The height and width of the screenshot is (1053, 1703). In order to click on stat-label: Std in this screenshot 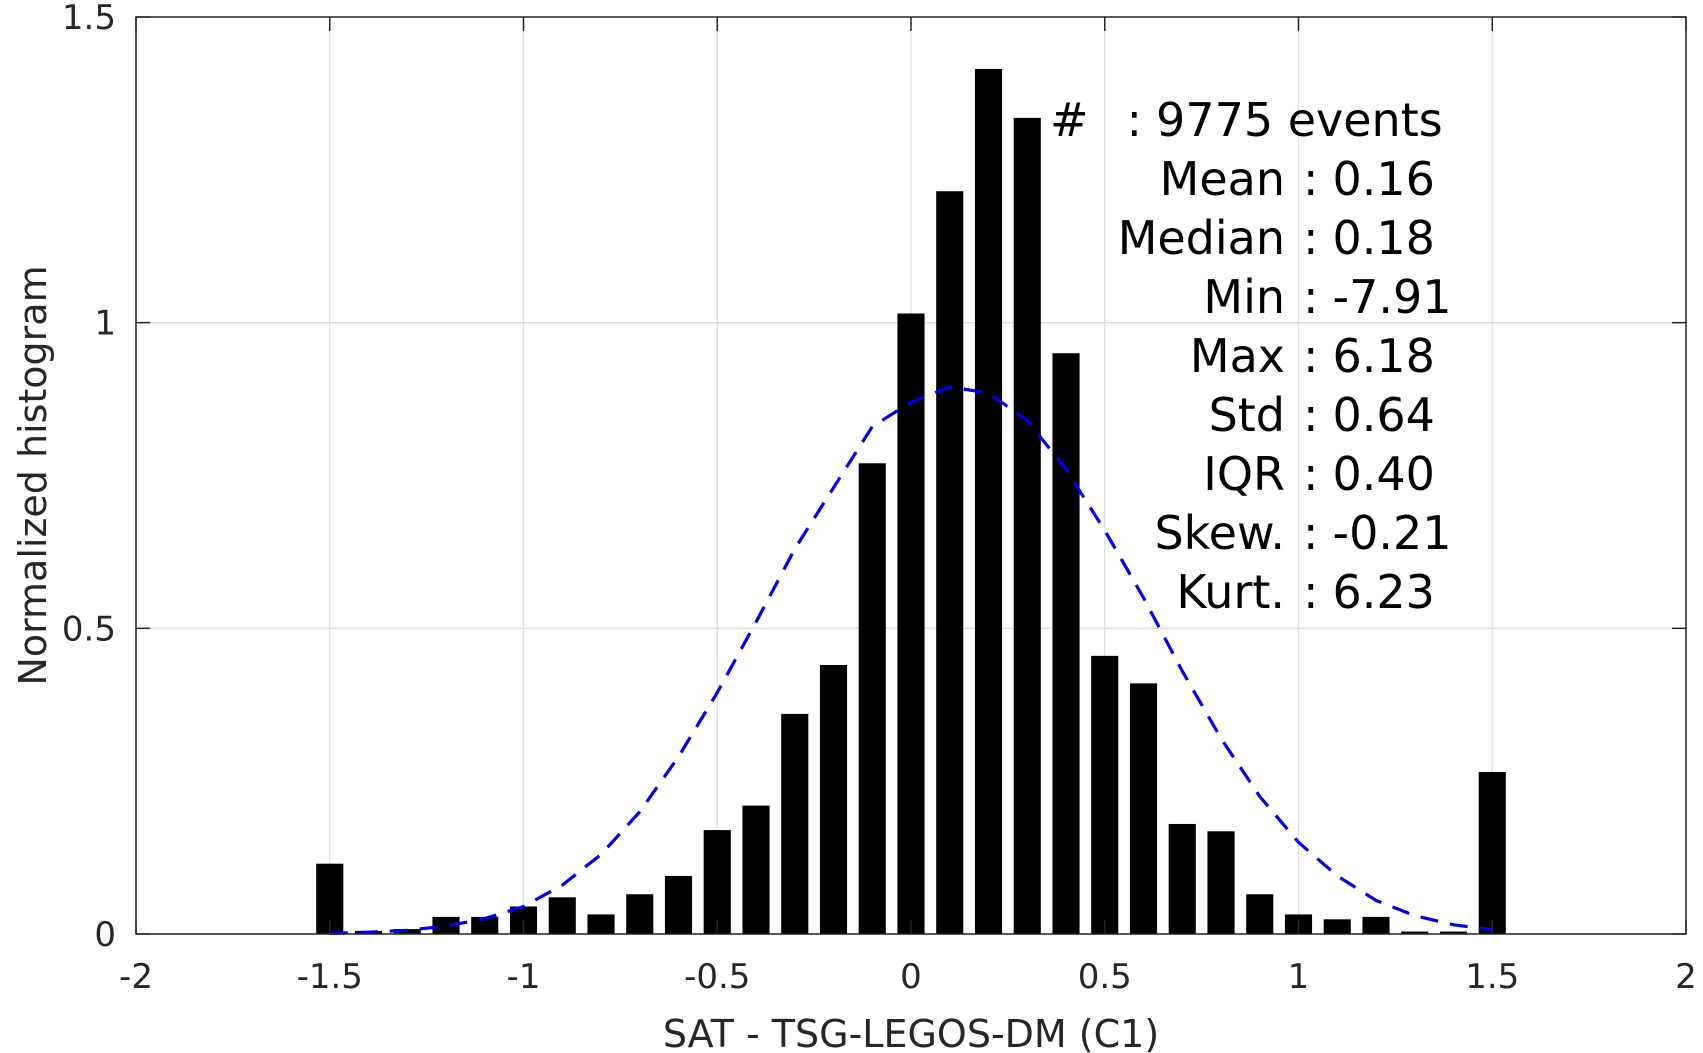, I will do `click(1247, 415)`.